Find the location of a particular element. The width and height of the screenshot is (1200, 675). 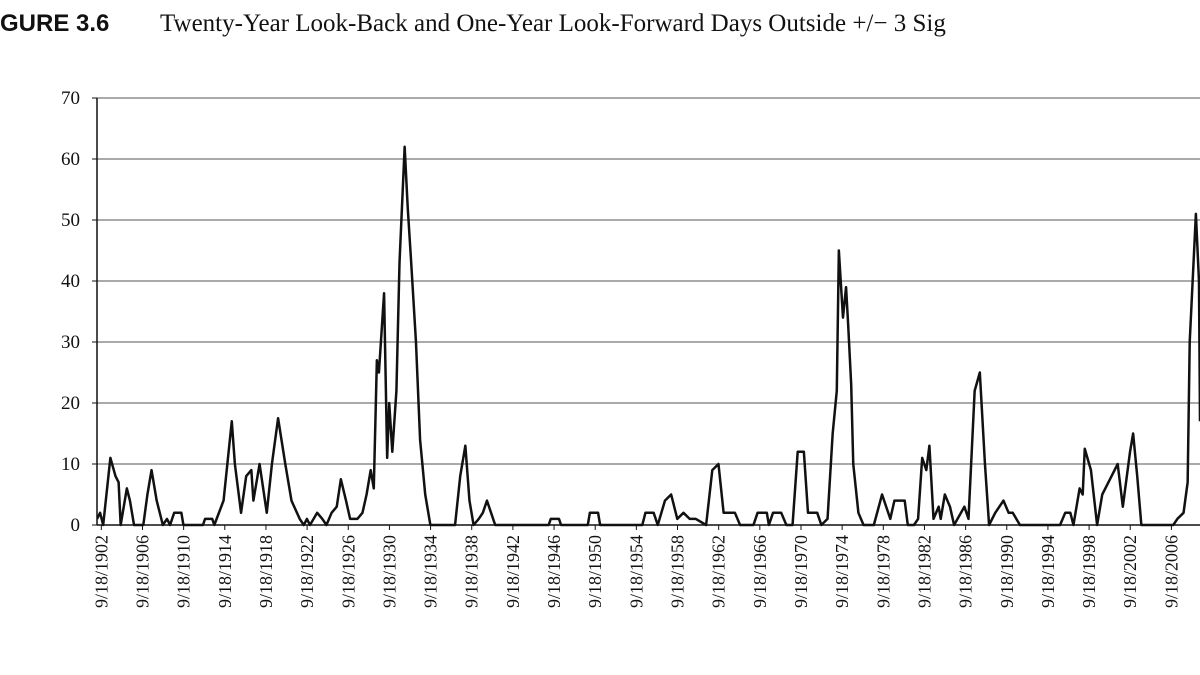

x-tick-label: 9/18/1990 is located at coordinates (1007, 571).